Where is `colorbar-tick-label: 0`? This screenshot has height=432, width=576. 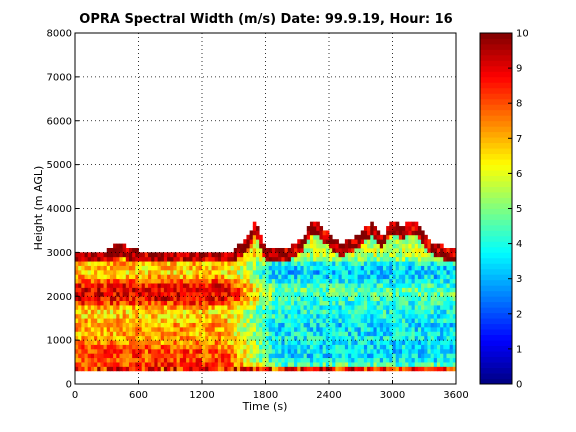 colorbar-tick-label: 0 is located at coordinates (519, 385).